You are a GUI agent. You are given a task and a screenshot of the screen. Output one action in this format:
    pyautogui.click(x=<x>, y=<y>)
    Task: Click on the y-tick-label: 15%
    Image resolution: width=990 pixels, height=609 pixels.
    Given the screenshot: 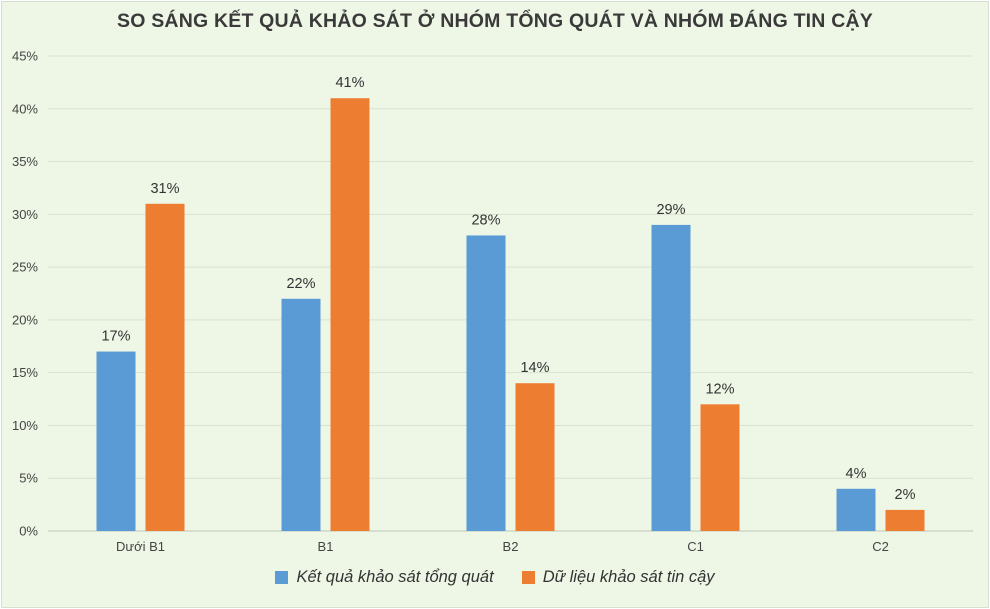 What is the action you would take?
    pyautogui.click(x=25, y=372)
    